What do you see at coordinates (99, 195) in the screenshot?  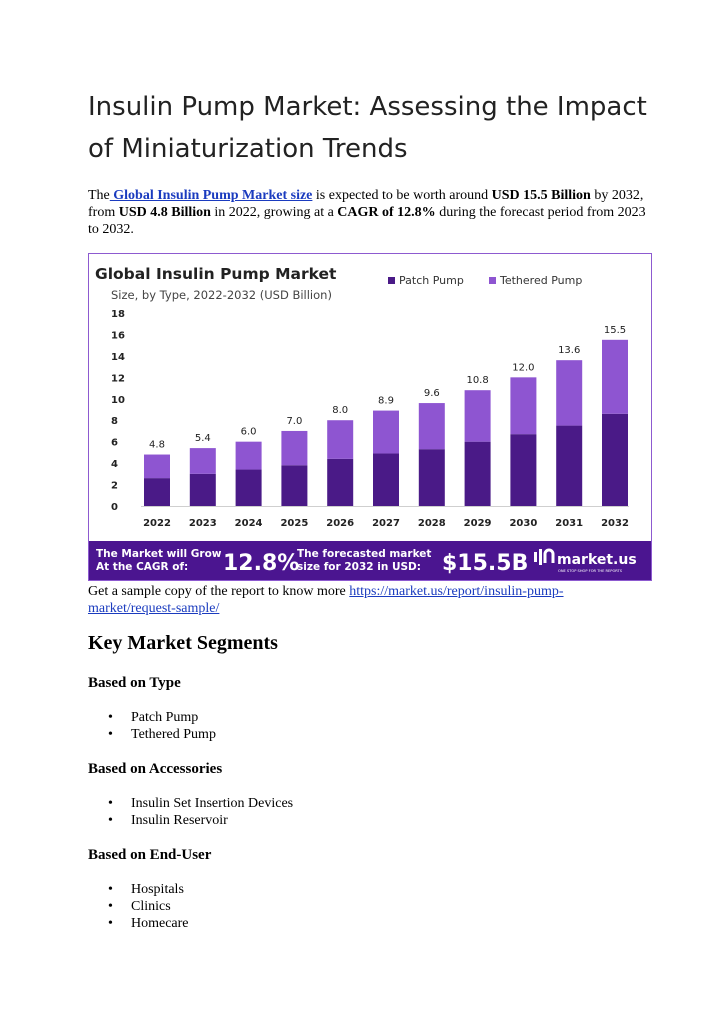 I see `intro-text-1: The` at bounding box center [99, 195].